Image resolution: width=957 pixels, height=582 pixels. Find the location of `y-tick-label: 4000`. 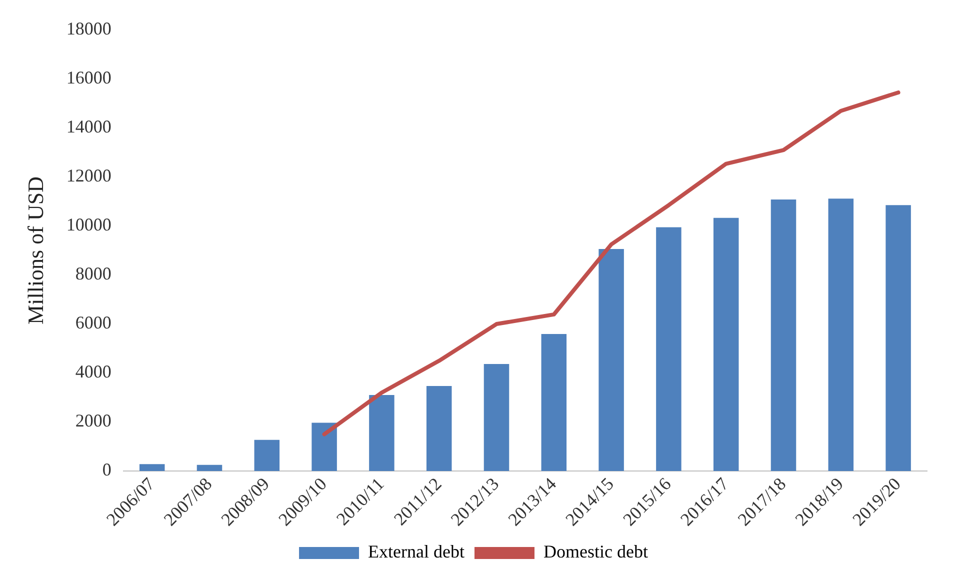

y-tick-label: 4000 is located at coordinates (93, 372).